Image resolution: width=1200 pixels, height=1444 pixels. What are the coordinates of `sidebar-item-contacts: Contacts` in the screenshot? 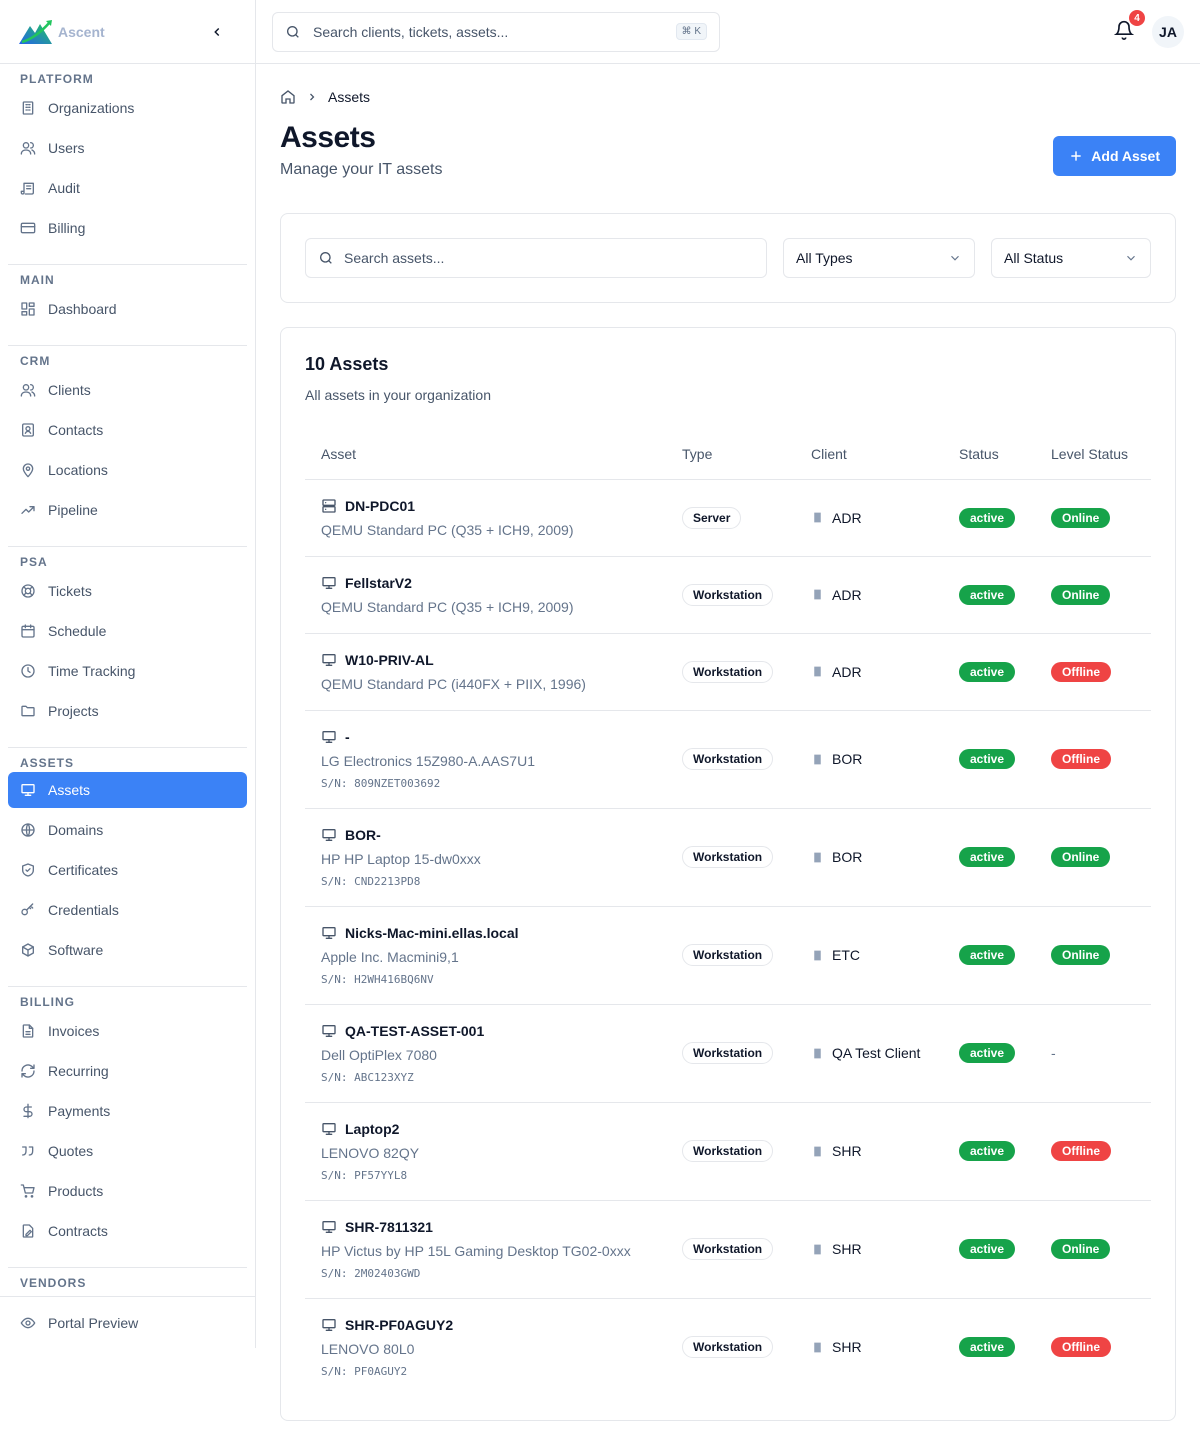 It's located at (127, 430).